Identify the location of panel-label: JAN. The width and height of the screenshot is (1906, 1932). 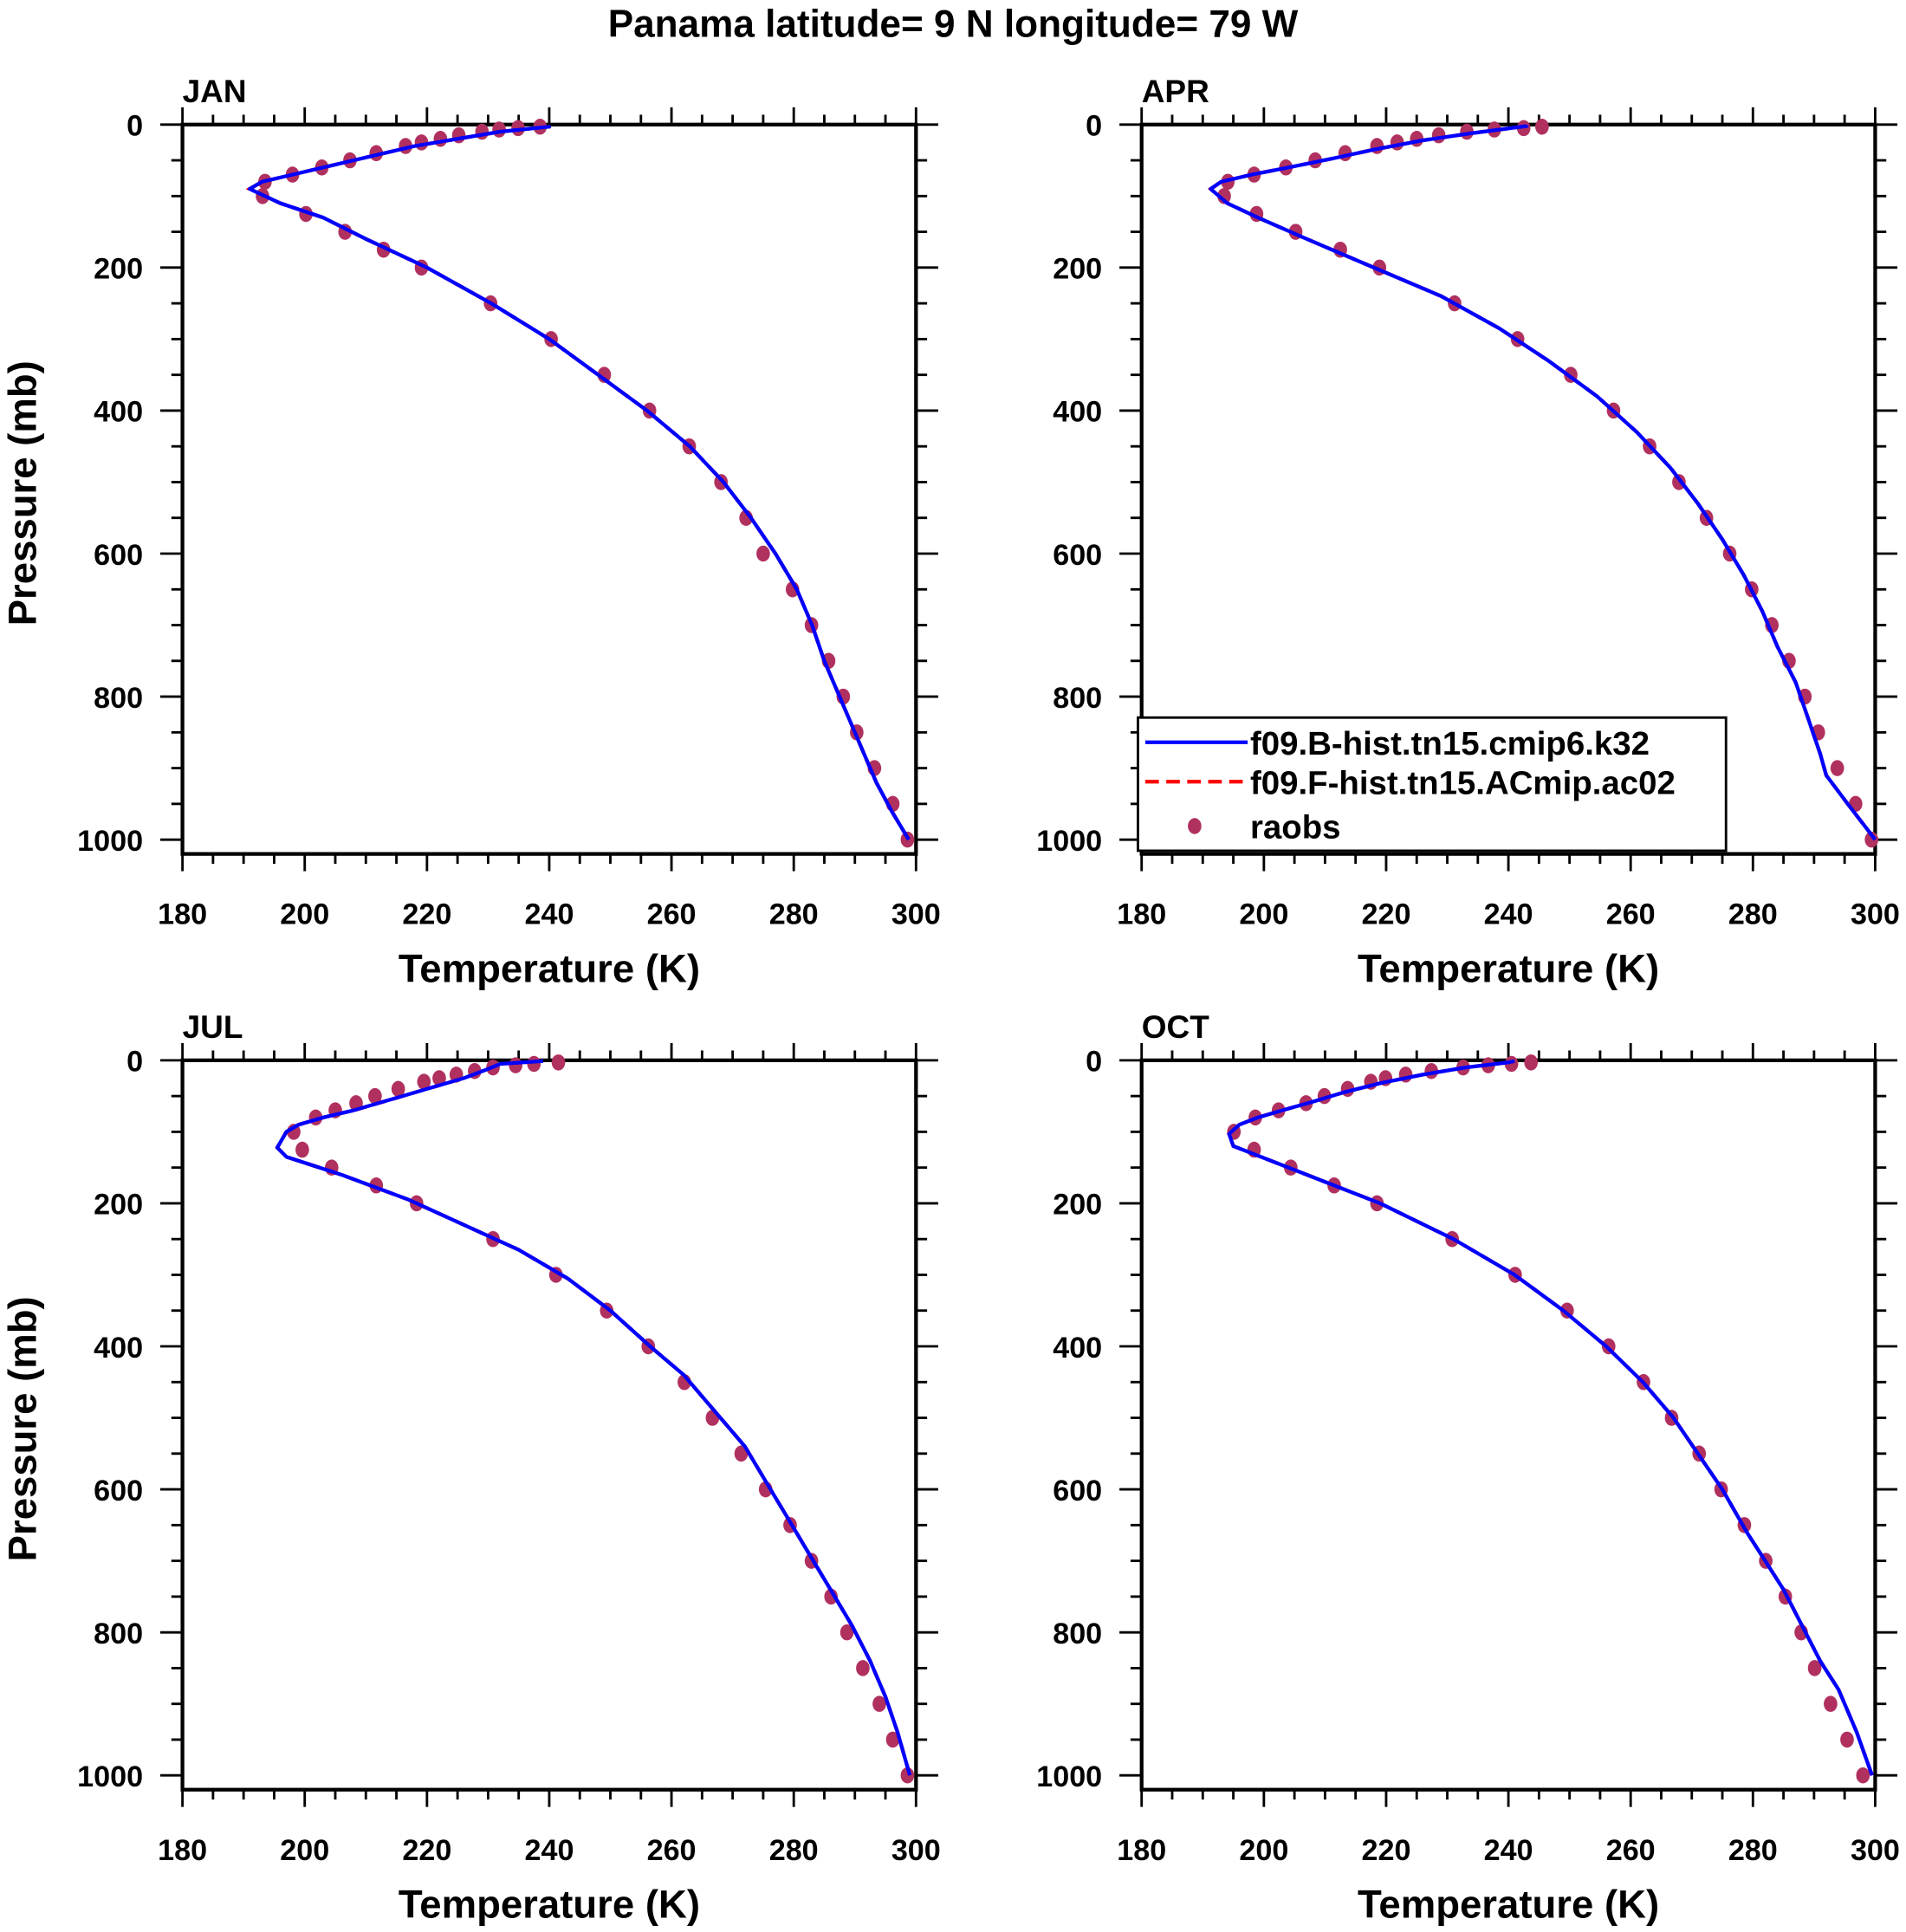
(215, 92).